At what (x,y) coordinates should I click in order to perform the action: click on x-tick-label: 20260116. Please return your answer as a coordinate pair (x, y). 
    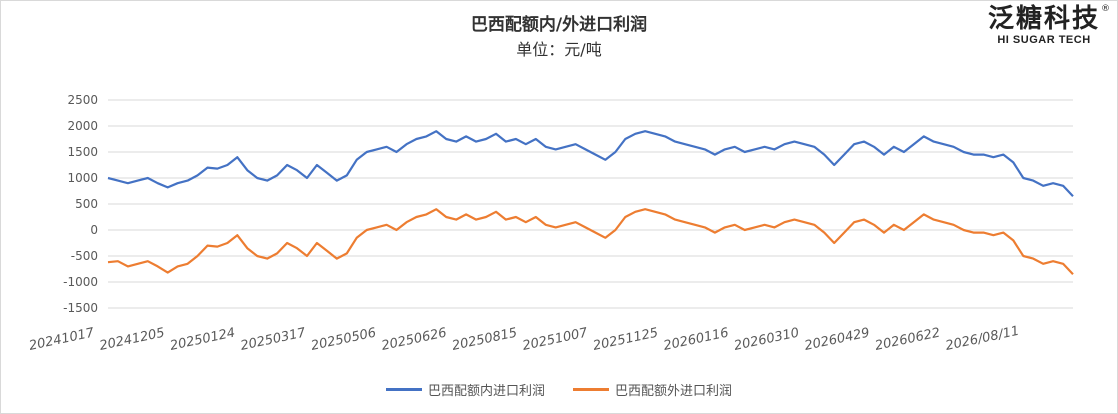
    Looking at the image, I should click on (696, 339).